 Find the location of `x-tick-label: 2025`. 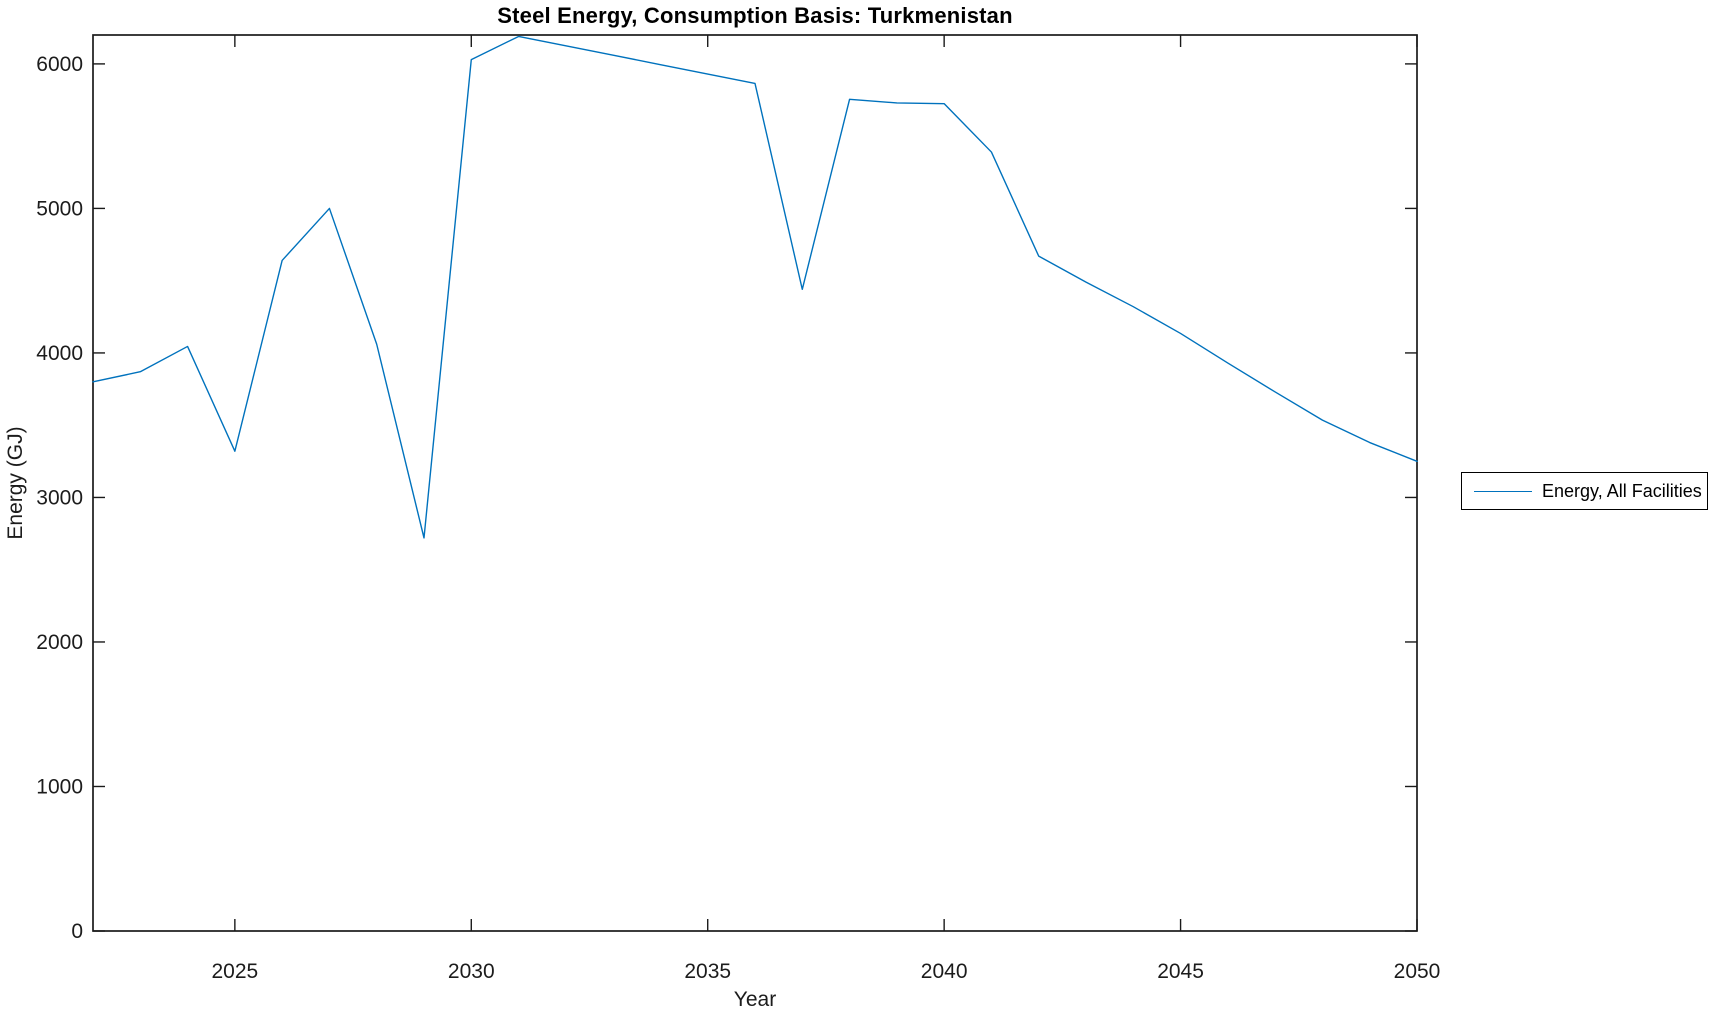

x-tick-label: 2025 is located at coordinates (234, 971).